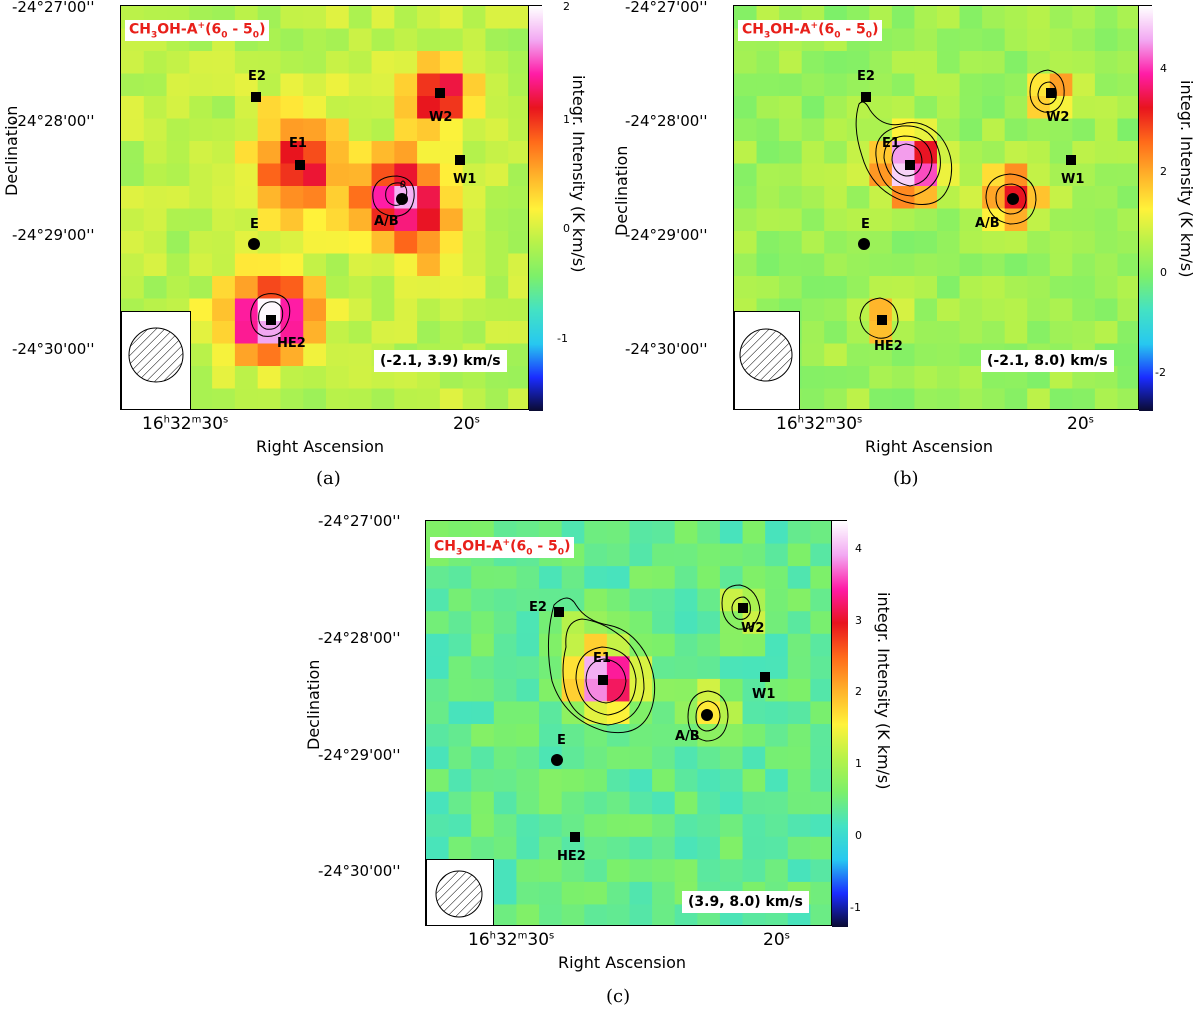 The width and height of the screenshot is (1200, 1010). I want to click on intensity-heatmap, so click(325, 207).